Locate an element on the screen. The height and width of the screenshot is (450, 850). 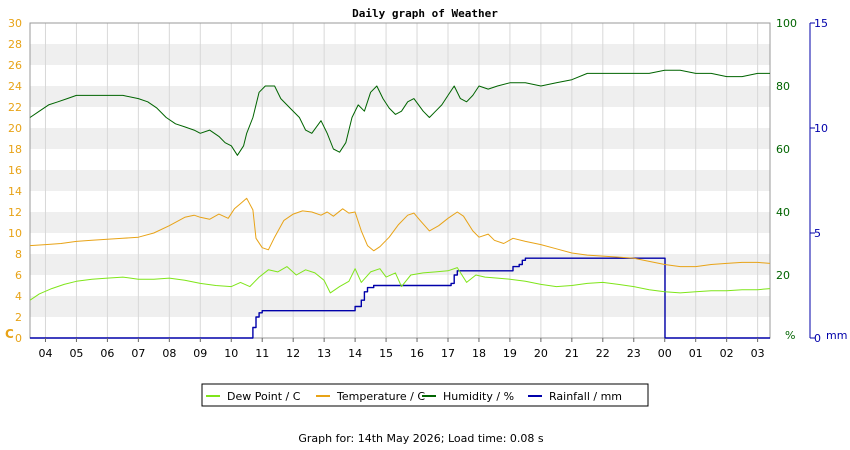
left-tick-label: 18 is located at coordinates (15, 149).